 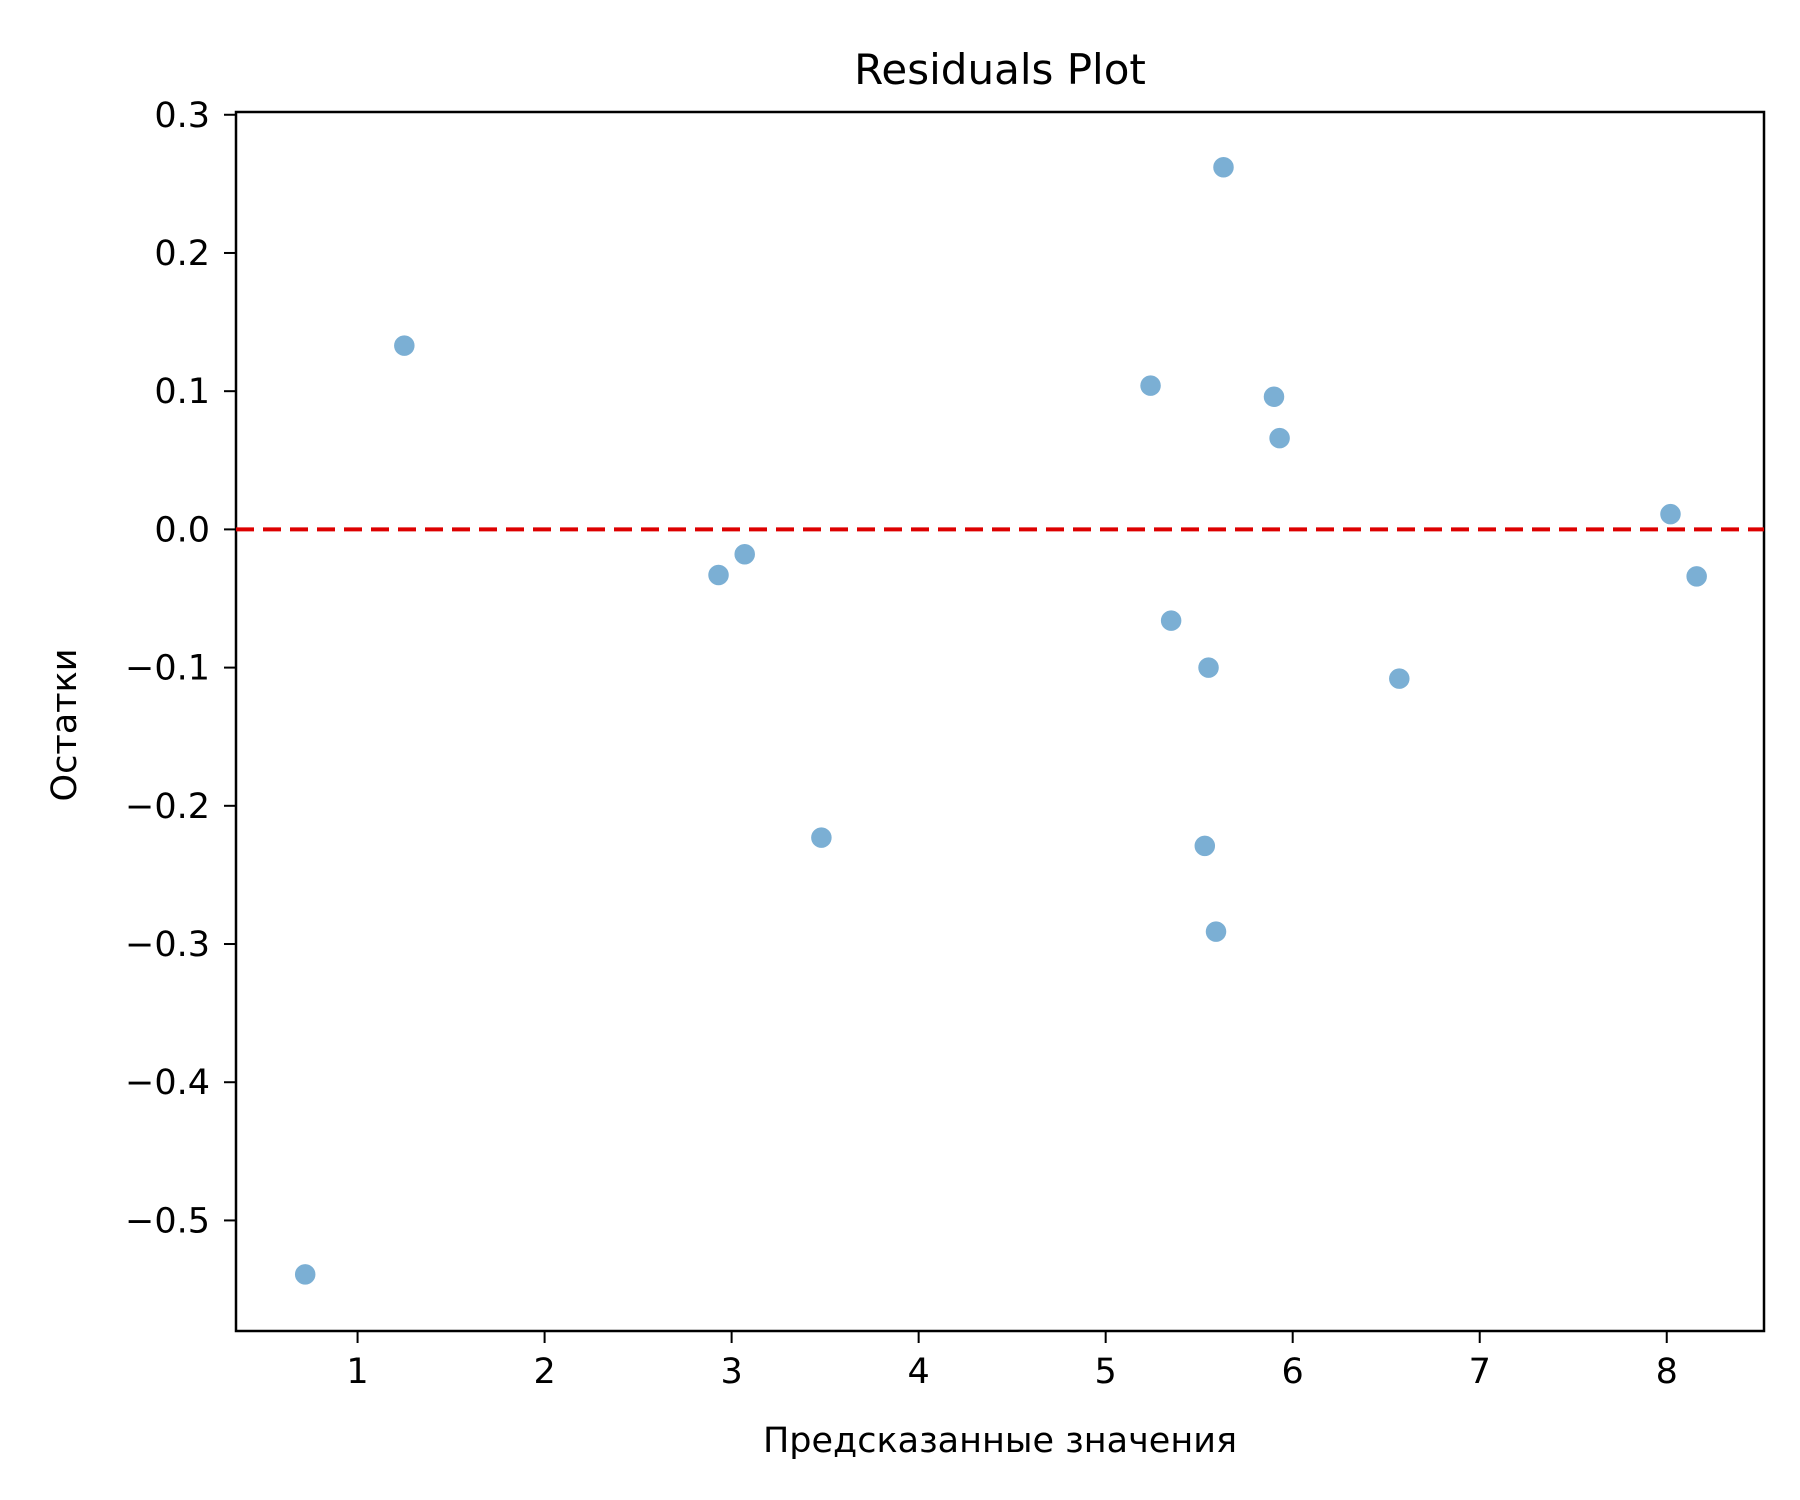 I want to click on x-tick-label: 5, so click(x=1106, y=1372).